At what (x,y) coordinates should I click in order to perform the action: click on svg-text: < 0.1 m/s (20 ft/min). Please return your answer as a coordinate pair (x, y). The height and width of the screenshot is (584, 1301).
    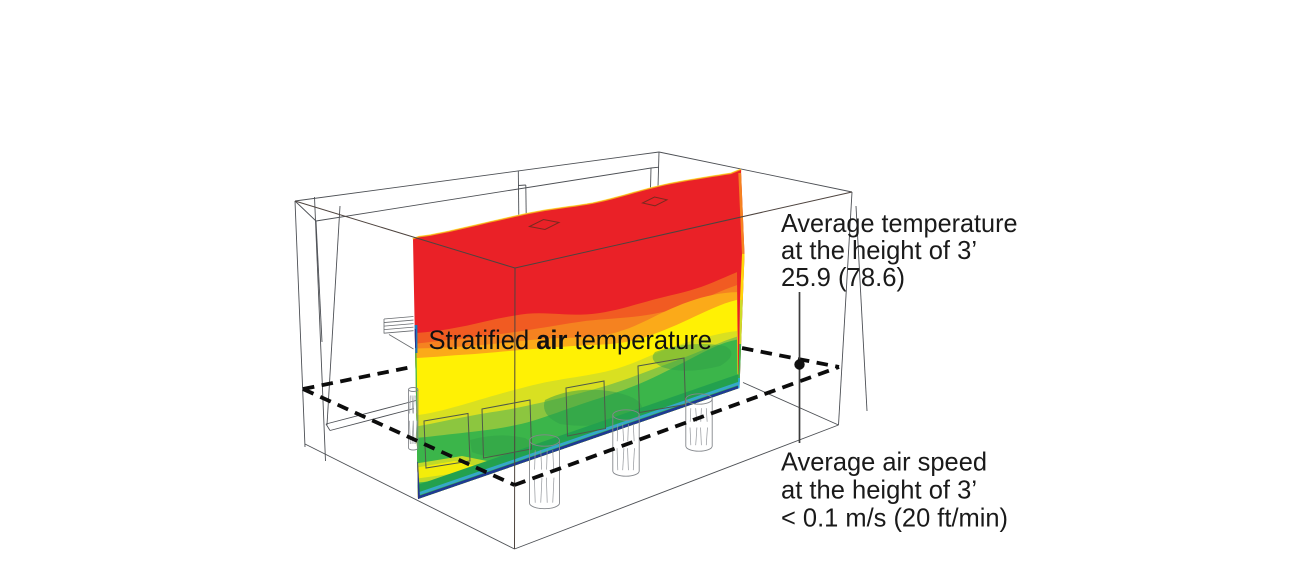
    Looking at the image, I should click on (894, 517).